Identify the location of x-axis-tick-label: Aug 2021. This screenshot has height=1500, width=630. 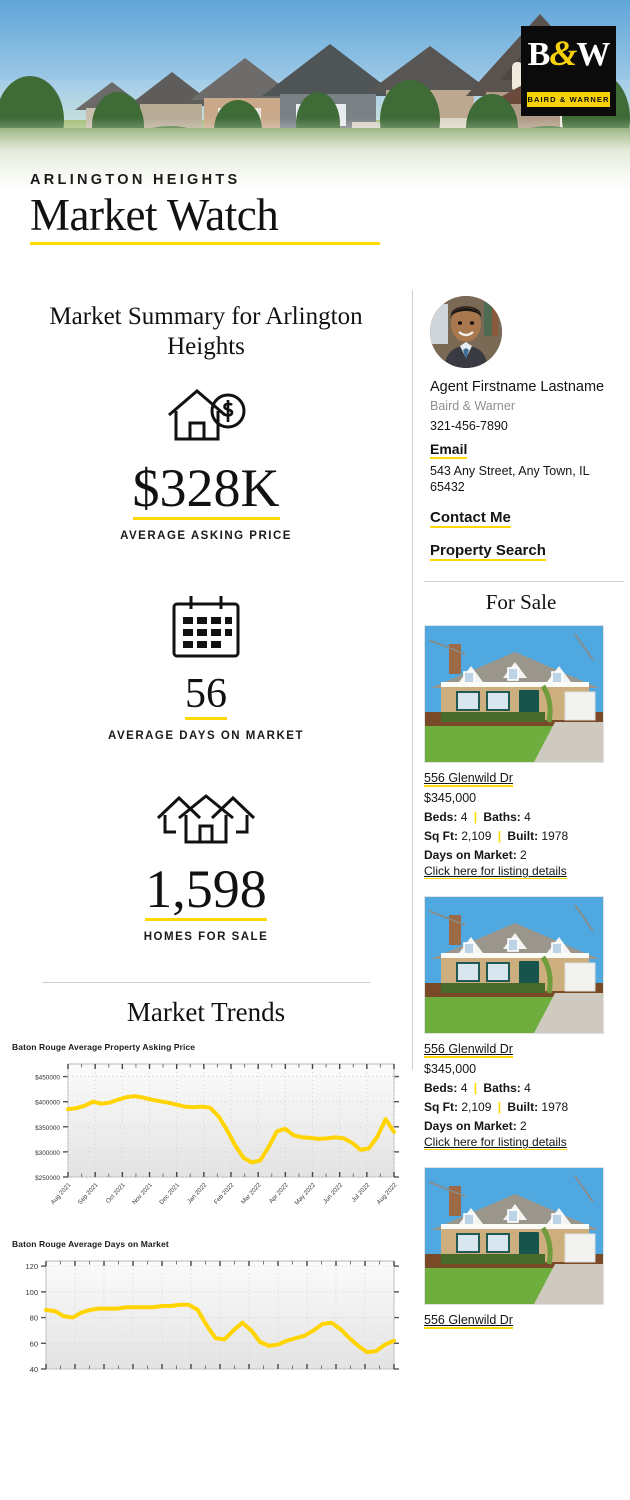
(61, 1193).